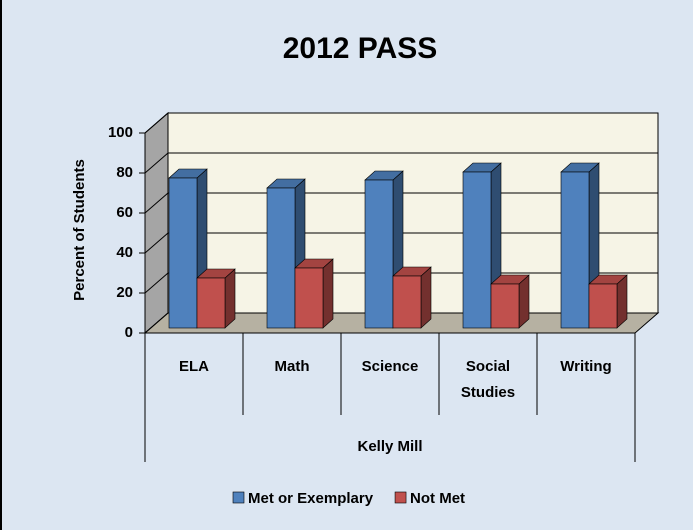 This screenshot has width=693, height=530. What do you see at coordinates (124, 172) in the screenshot?
I see `y-tick-label: 80` at bounding box center [124, 172].